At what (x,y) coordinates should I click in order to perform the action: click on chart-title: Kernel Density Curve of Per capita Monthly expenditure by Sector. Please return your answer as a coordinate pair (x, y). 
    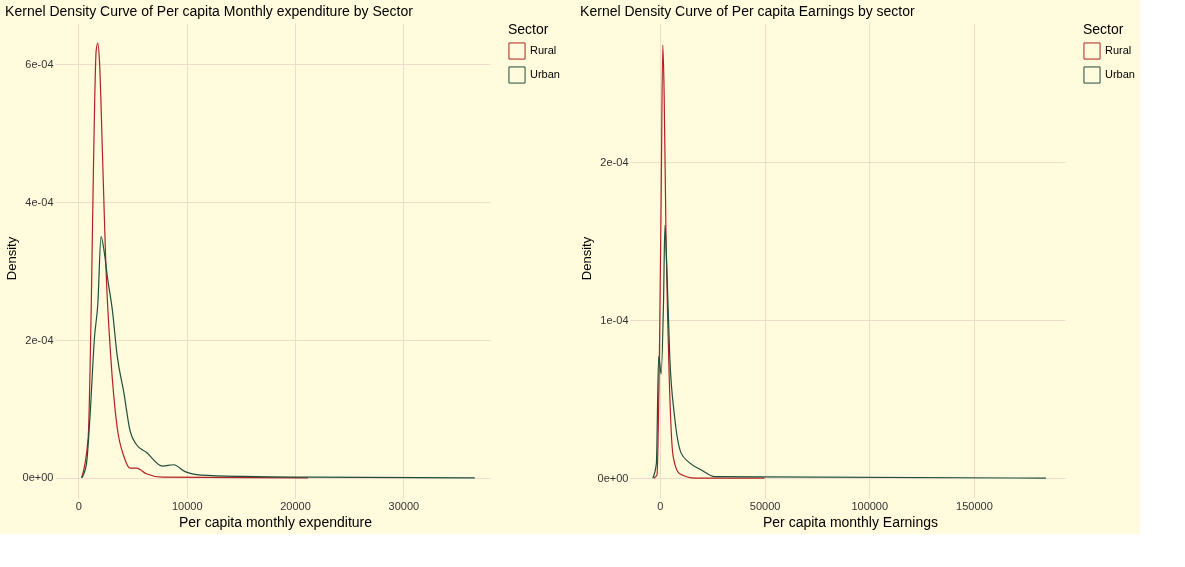
    Looking at the image, I should click on (209, 11).